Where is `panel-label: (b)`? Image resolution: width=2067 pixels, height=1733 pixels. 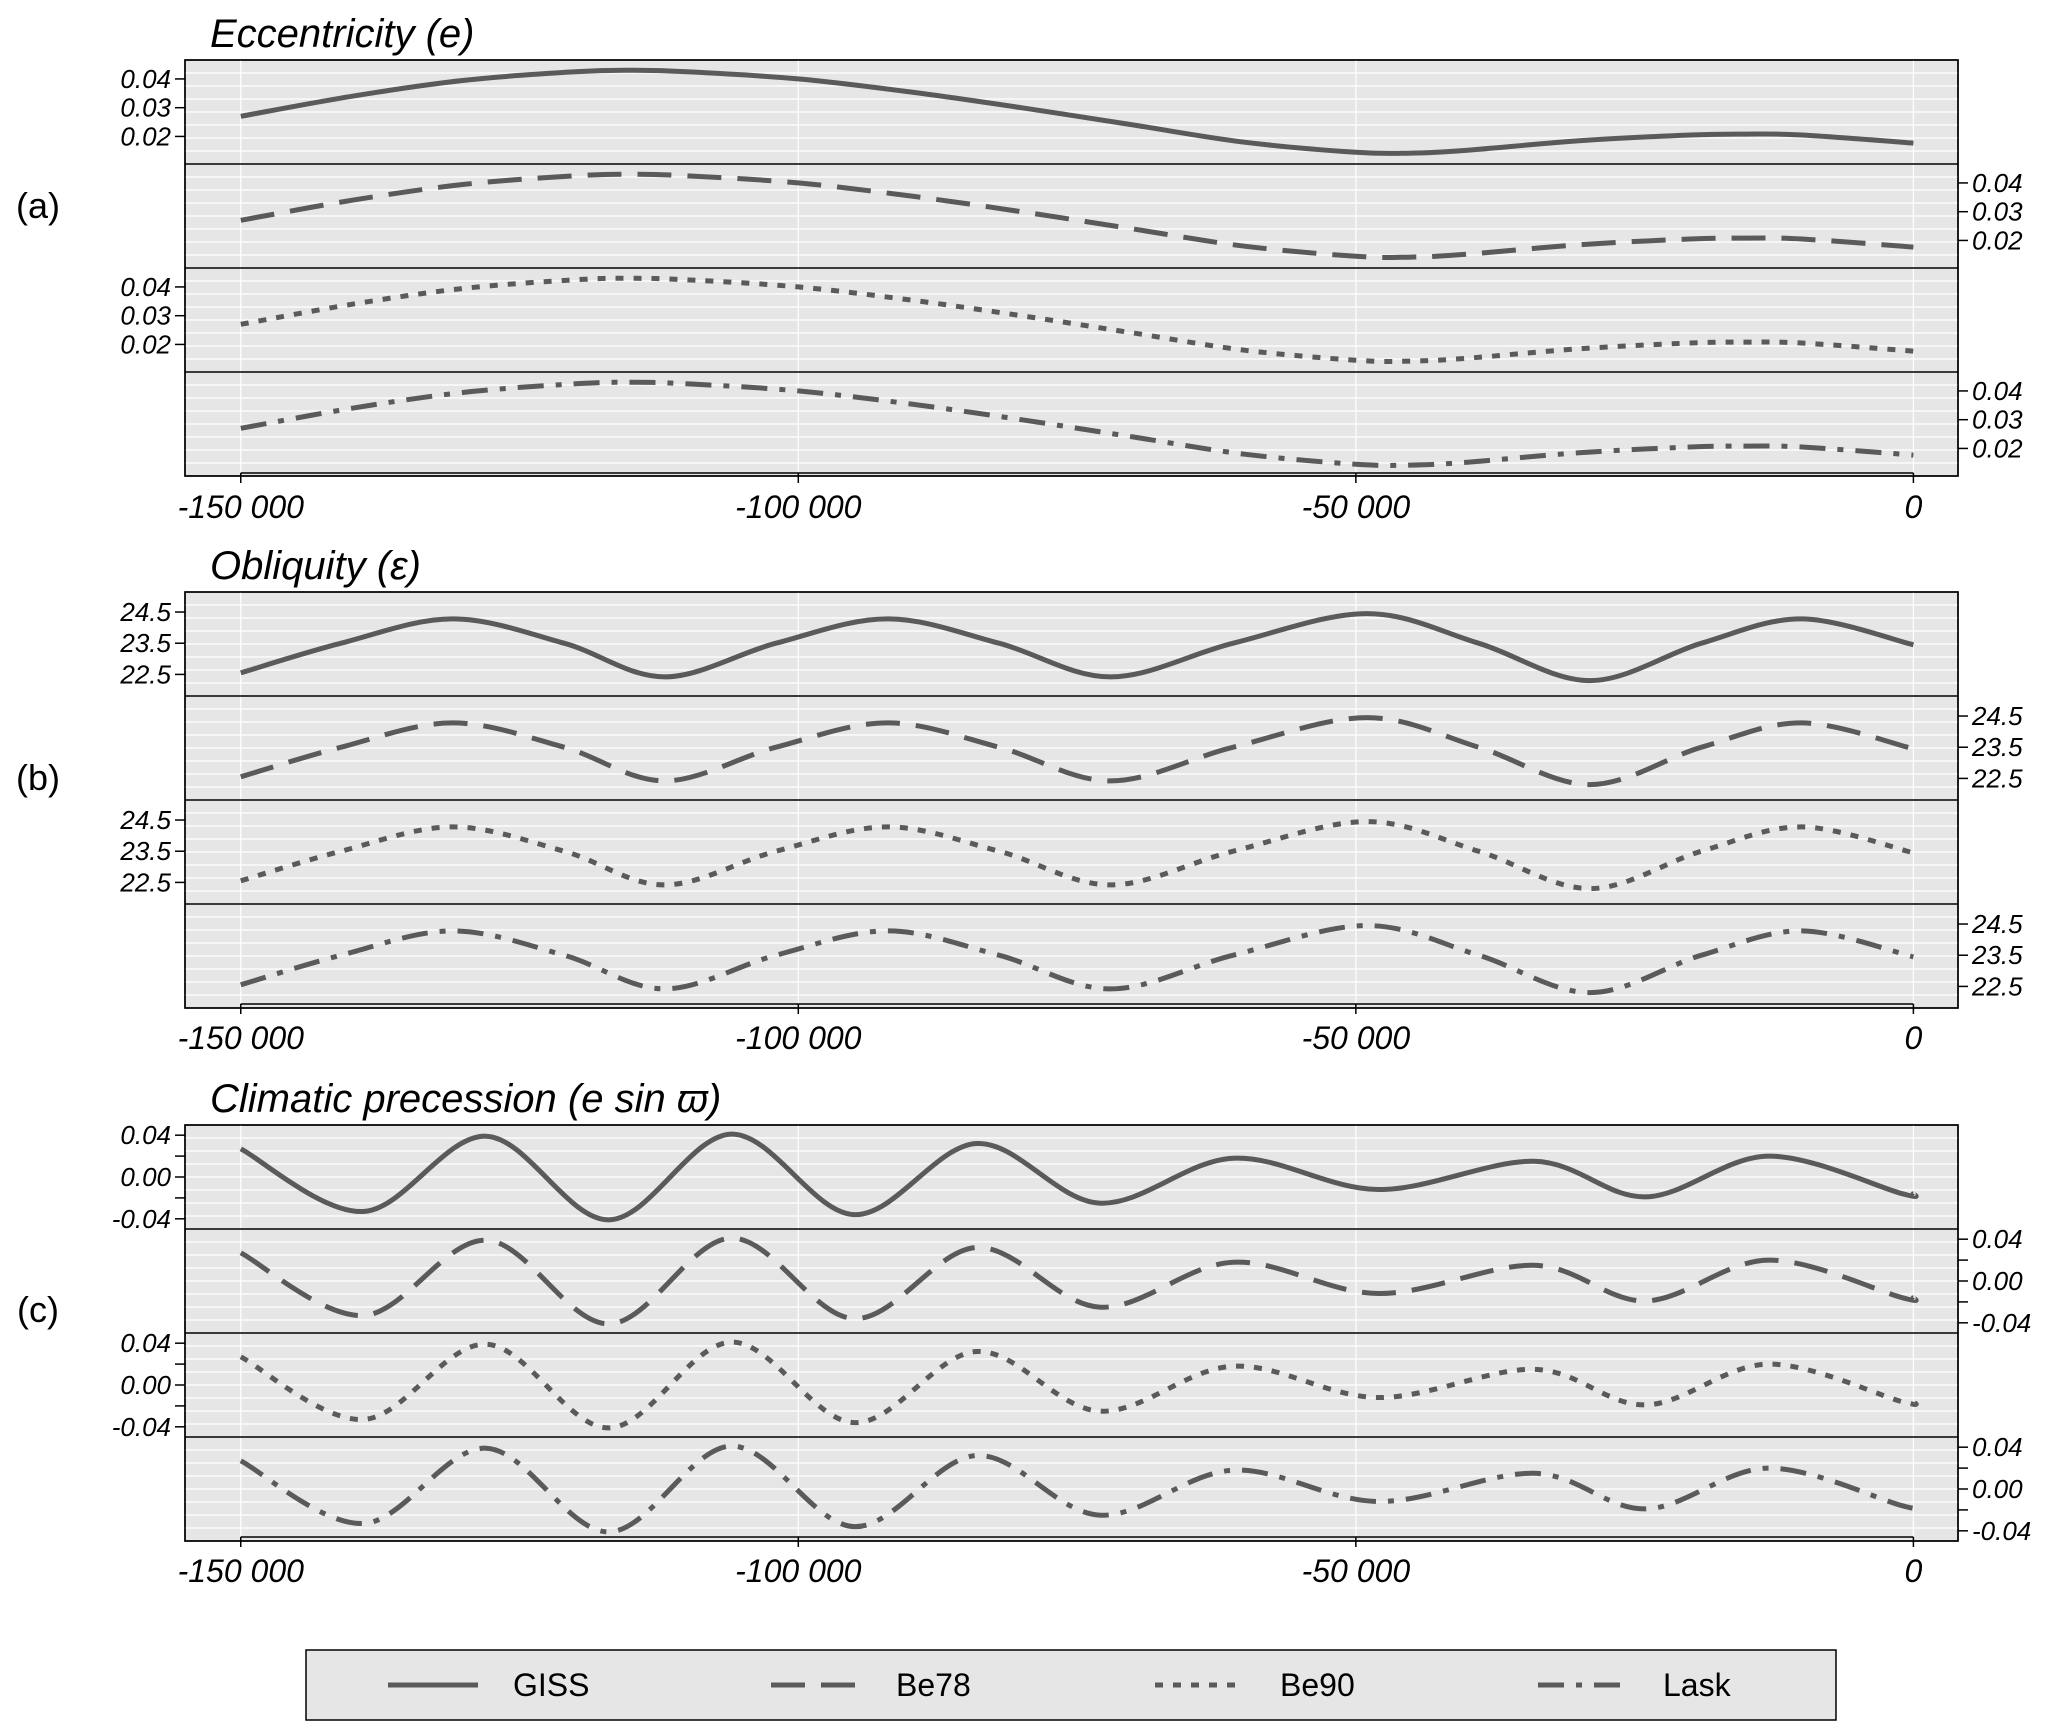
panel-label: (b) is located at coordinates (38, 777).